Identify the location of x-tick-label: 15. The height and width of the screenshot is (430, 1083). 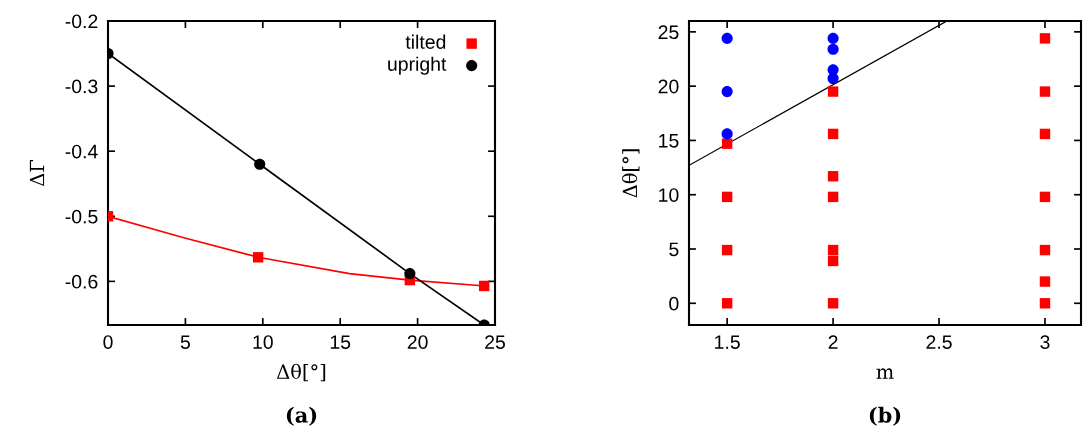
(340, 342).